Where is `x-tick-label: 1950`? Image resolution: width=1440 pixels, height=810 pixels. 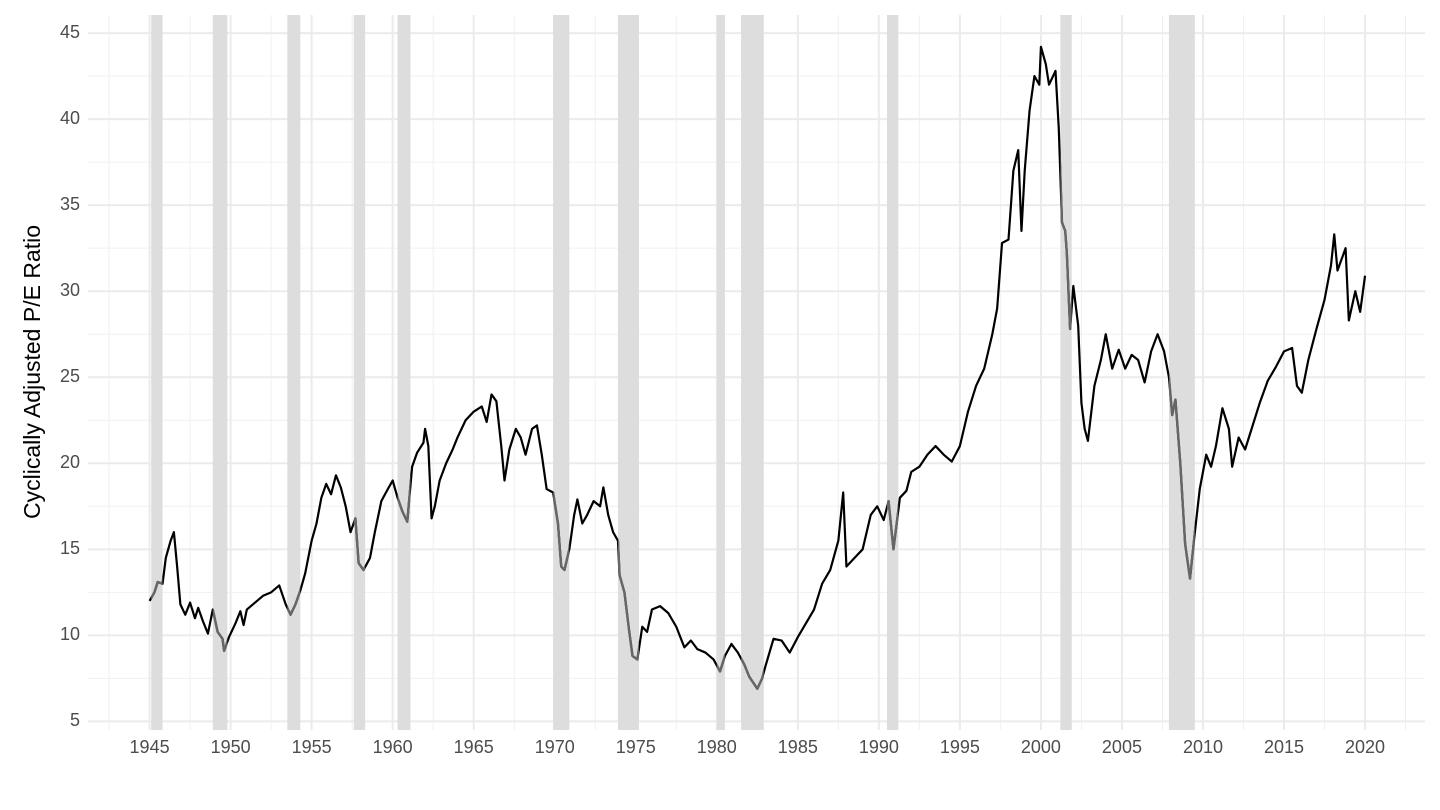 x-tick-label: 1950 is located at coordinates (231, 747).